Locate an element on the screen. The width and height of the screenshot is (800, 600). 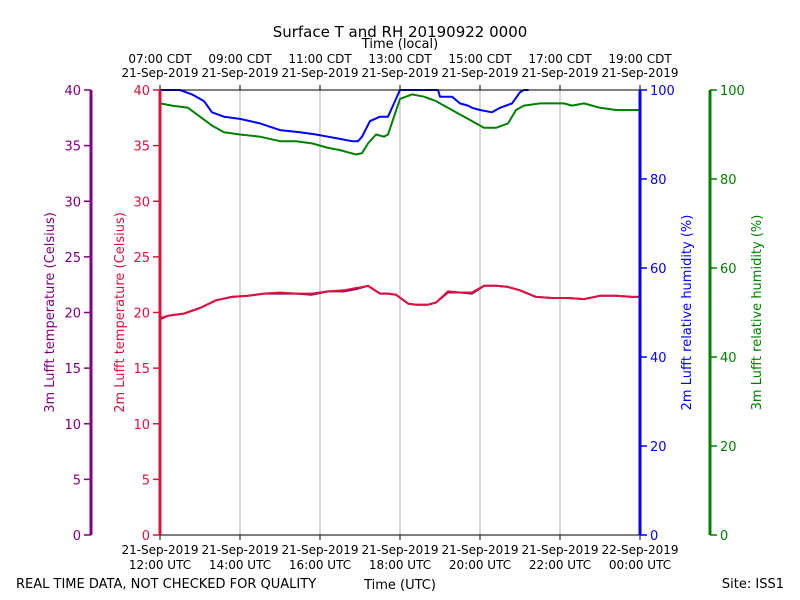
y-tick-label-rh2: 100 is located at coordinates (662, 91).